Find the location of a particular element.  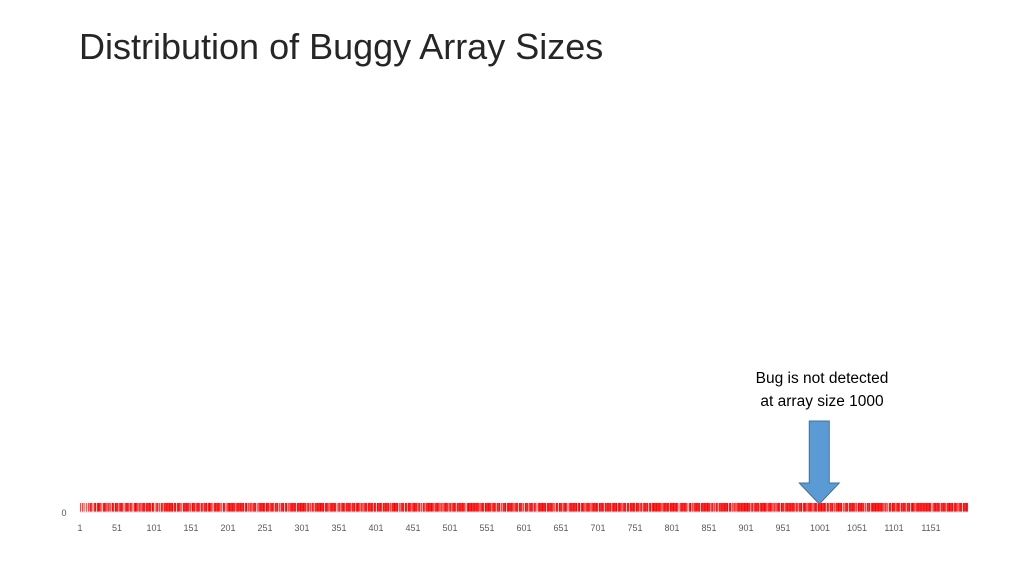

x-tick-label: 101 is located at coordinates (153, 528).